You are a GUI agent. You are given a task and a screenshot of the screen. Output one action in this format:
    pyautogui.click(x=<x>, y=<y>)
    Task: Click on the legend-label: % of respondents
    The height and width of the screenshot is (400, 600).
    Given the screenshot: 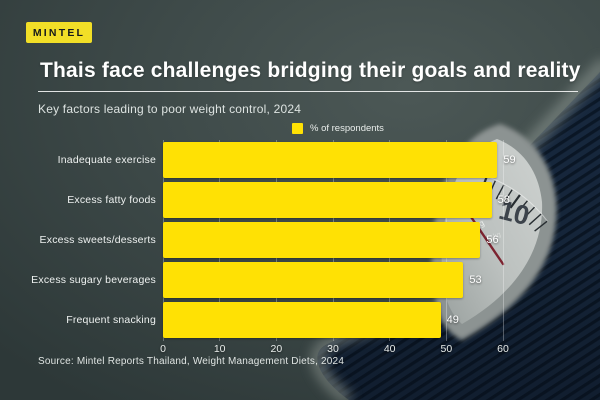 What is the action you would take?
    pyautogui.click(x=347, y=128)
    